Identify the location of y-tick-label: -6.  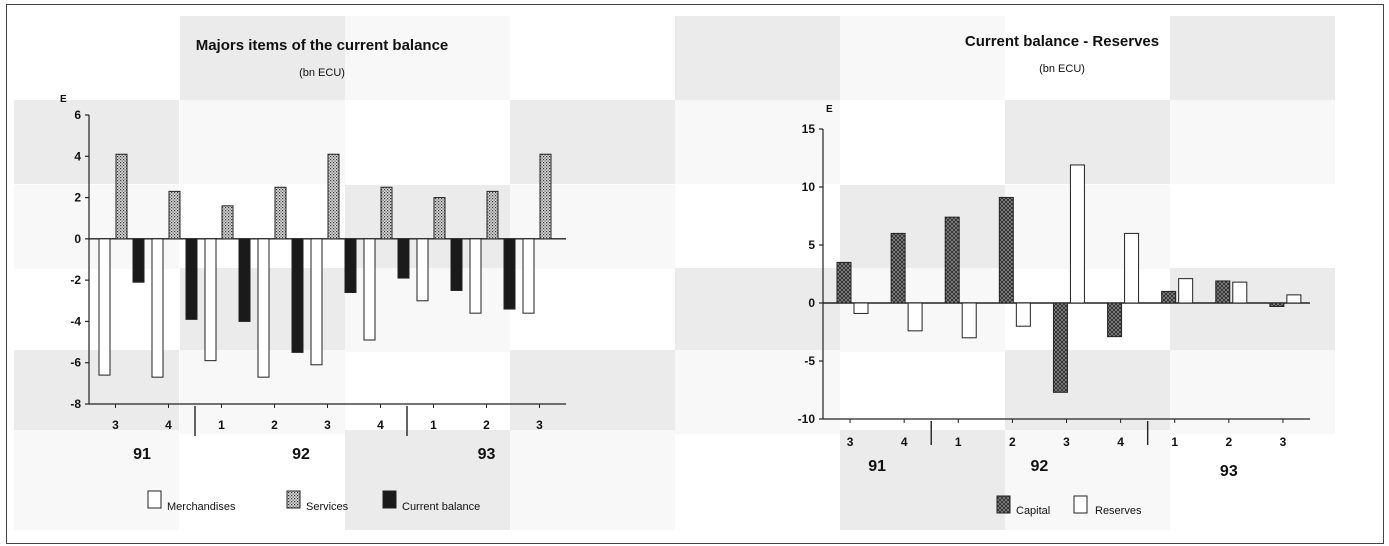
(75, 363).